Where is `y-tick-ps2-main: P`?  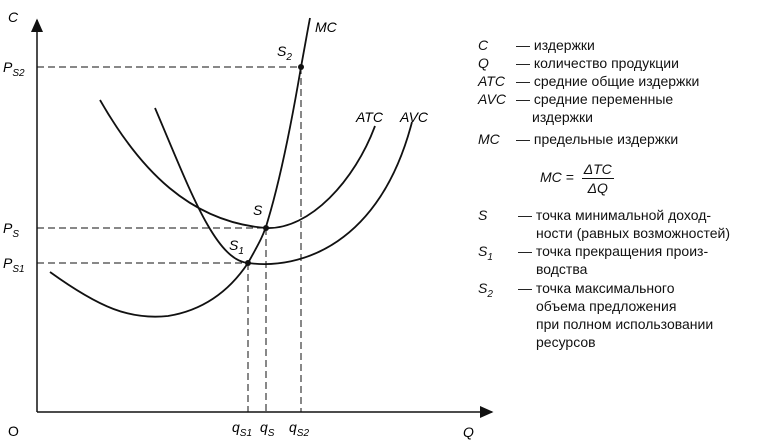 y-tick-ps2-main: P is located at coordinates (8, 67).